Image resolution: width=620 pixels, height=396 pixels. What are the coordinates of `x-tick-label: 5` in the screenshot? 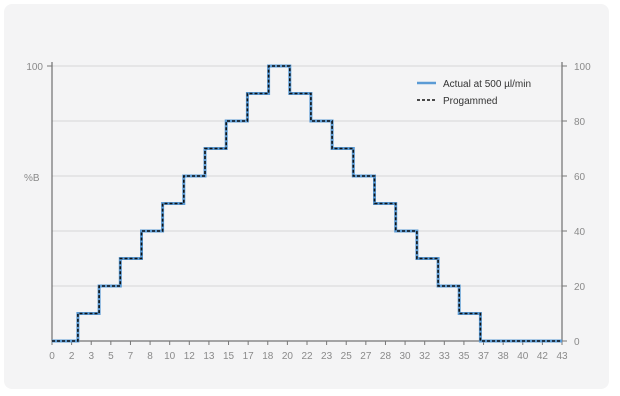 It's located at (111, 356).